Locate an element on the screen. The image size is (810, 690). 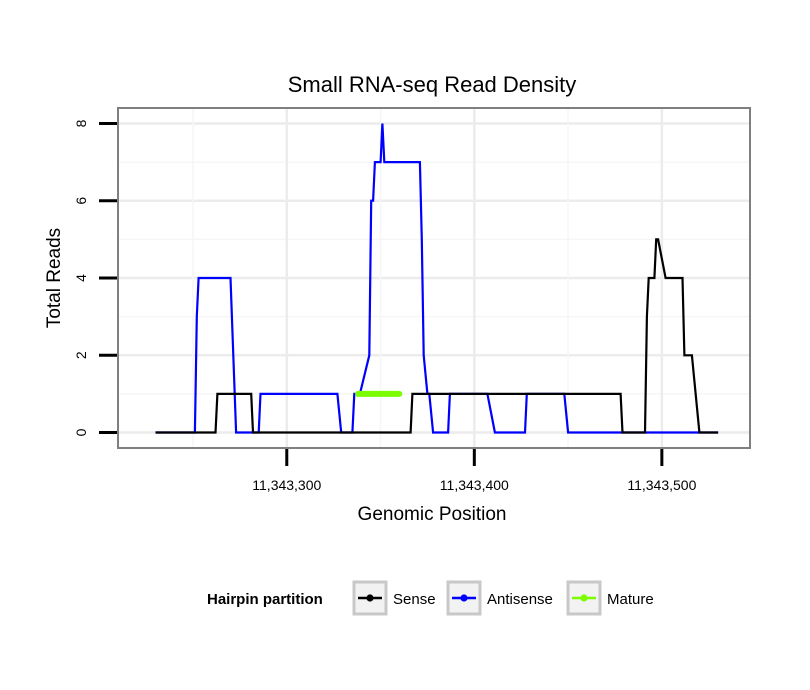
legend-label-mature: Mature is located at coordinates (630, 599).